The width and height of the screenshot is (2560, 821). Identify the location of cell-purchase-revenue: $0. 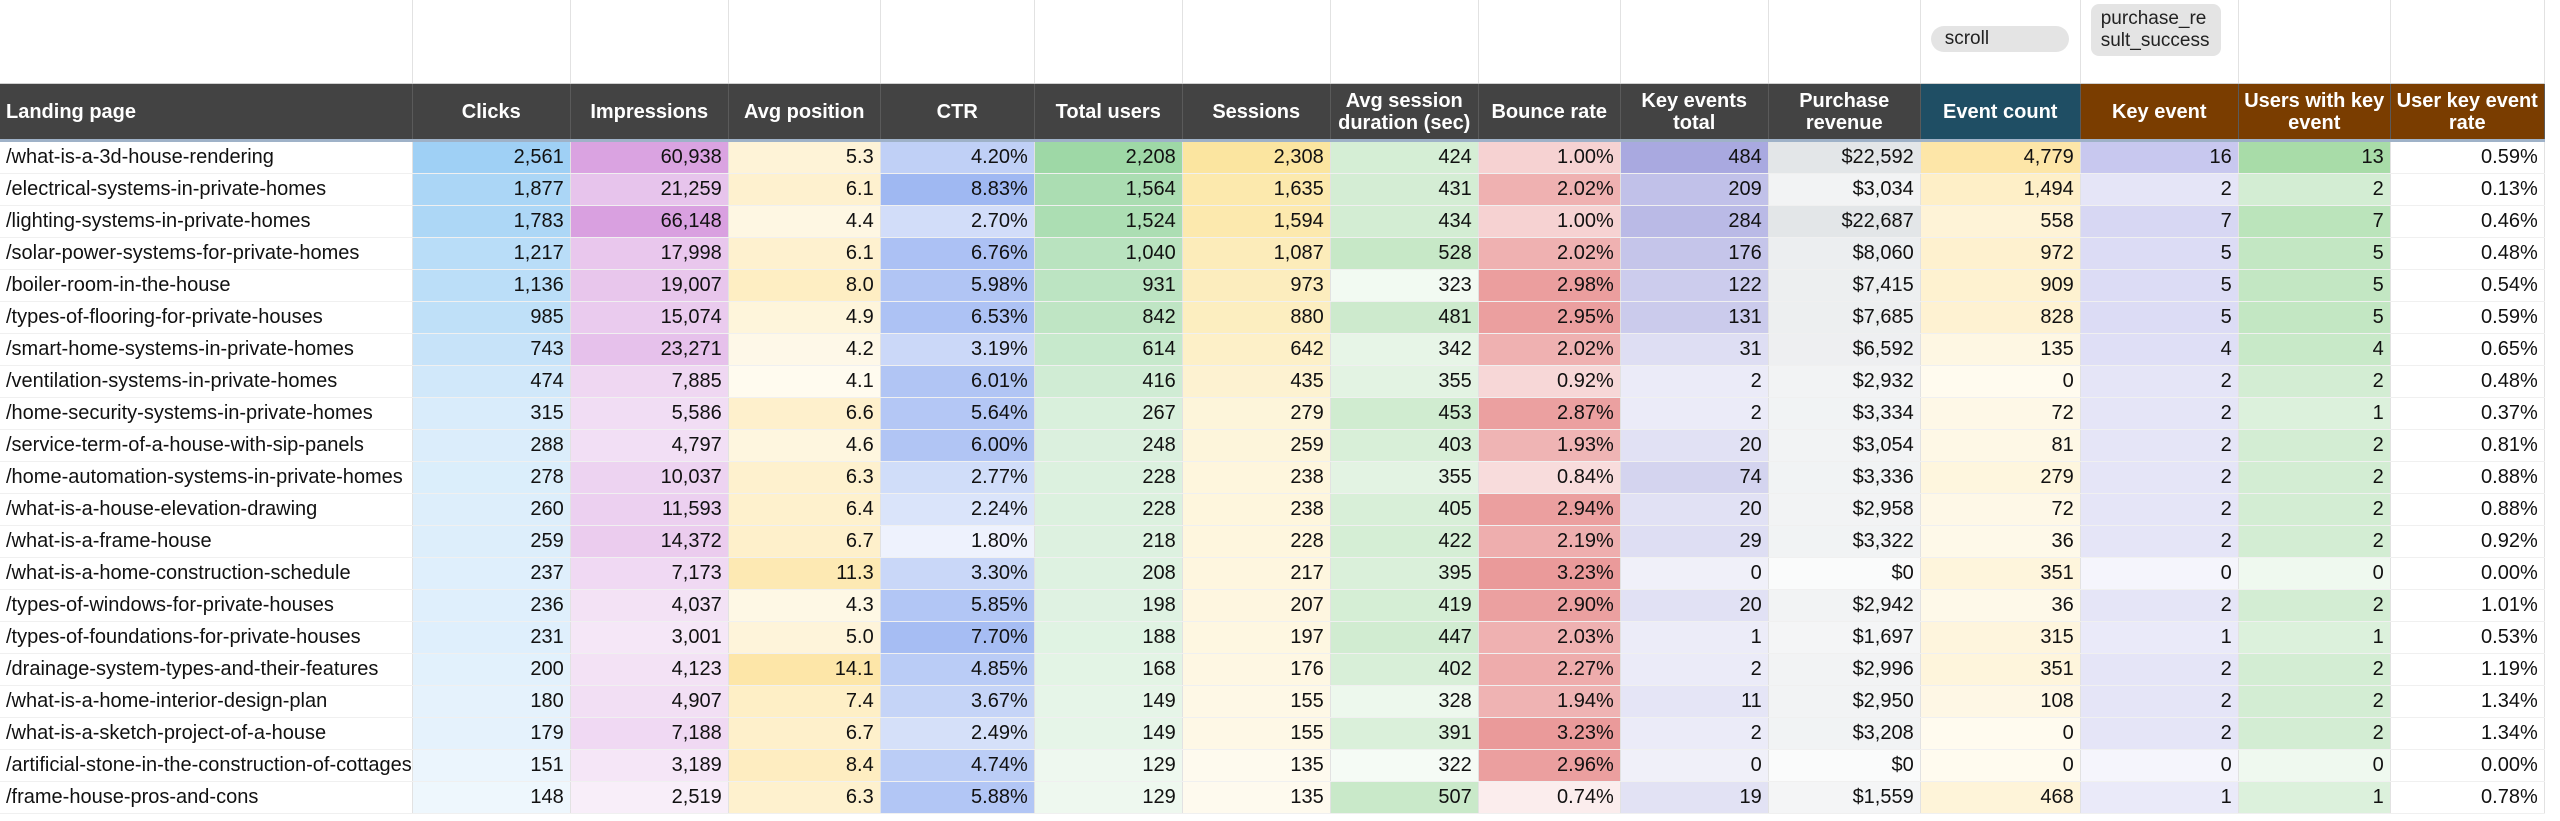
(1844, 573).